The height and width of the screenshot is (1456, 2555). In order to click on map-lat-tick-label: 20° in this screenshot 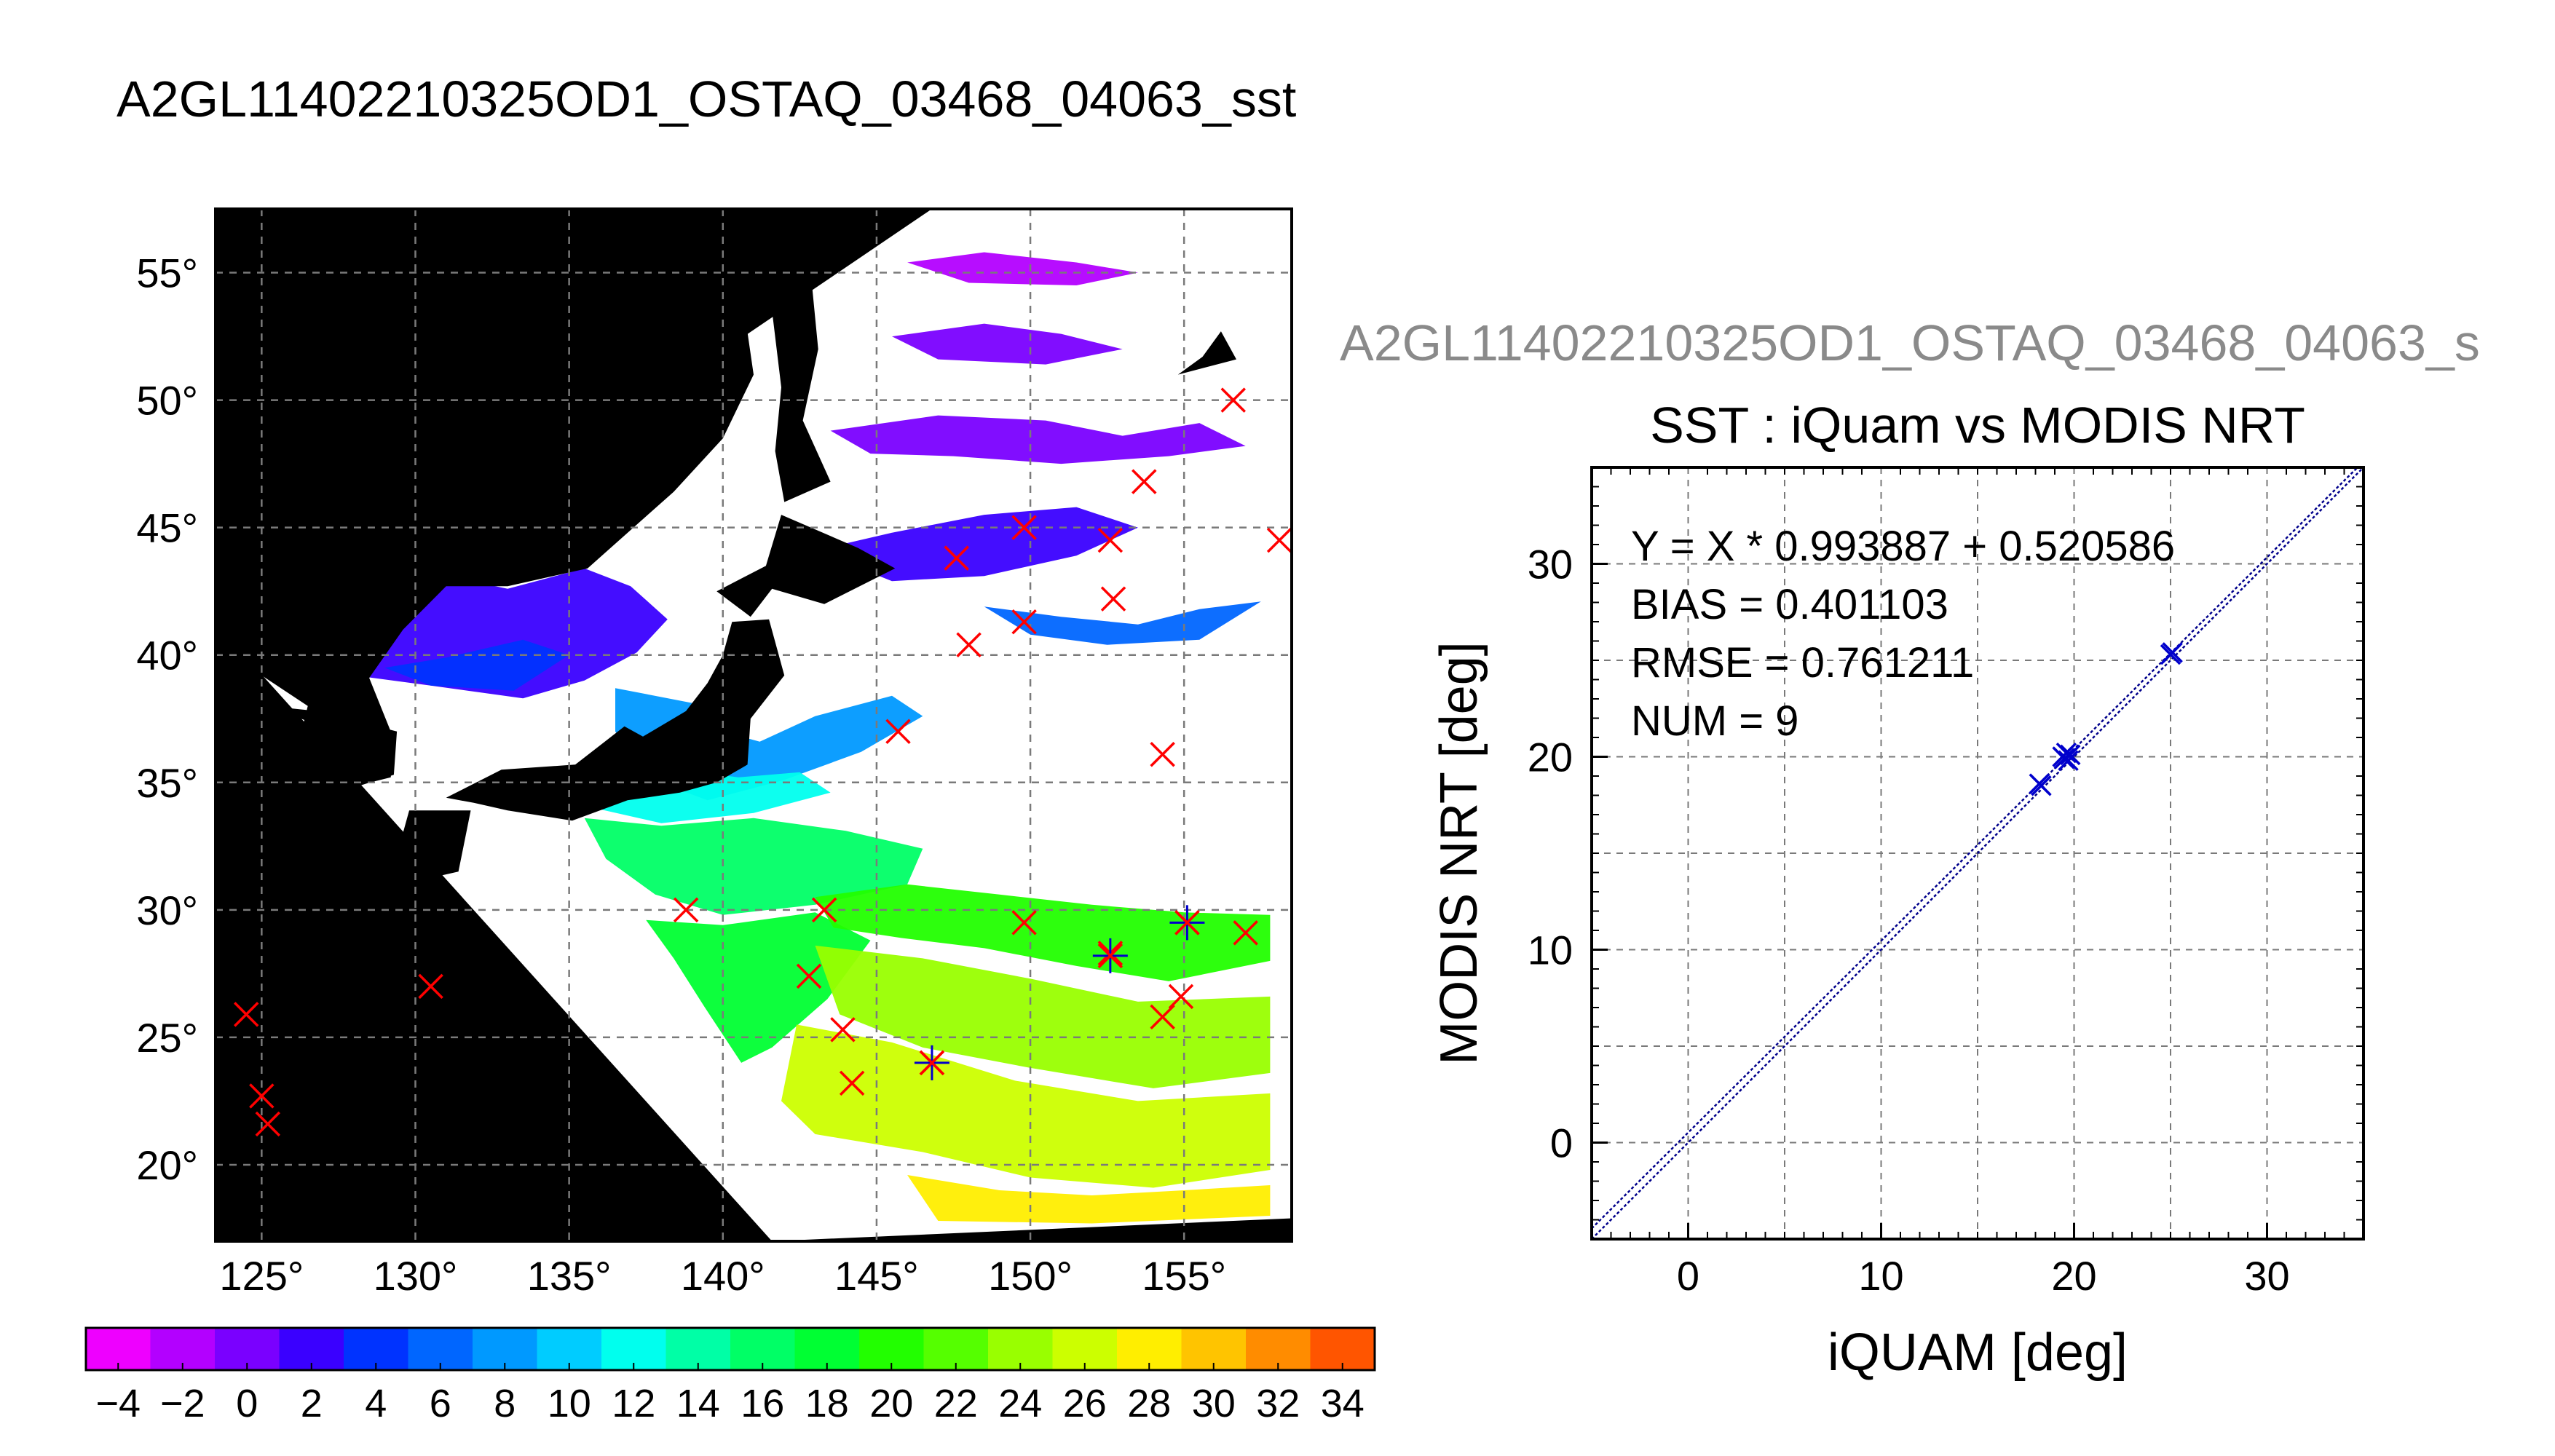, I will do `click(167, 1165)`.